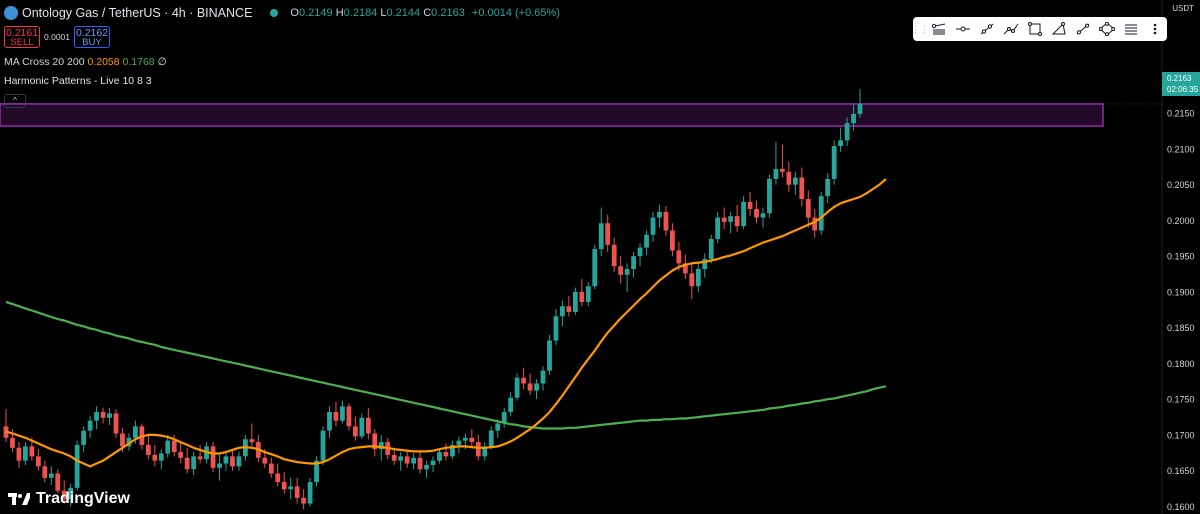  Describe the element at coordinates (1059, 29) in the screenshot. I see `triangle-icon` at that location.